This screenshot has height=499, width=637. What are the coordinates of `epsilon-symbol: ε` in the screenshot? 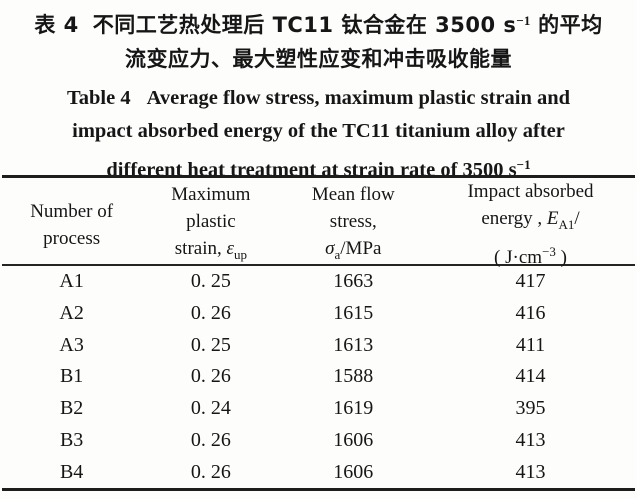 It's located at (230, 248).